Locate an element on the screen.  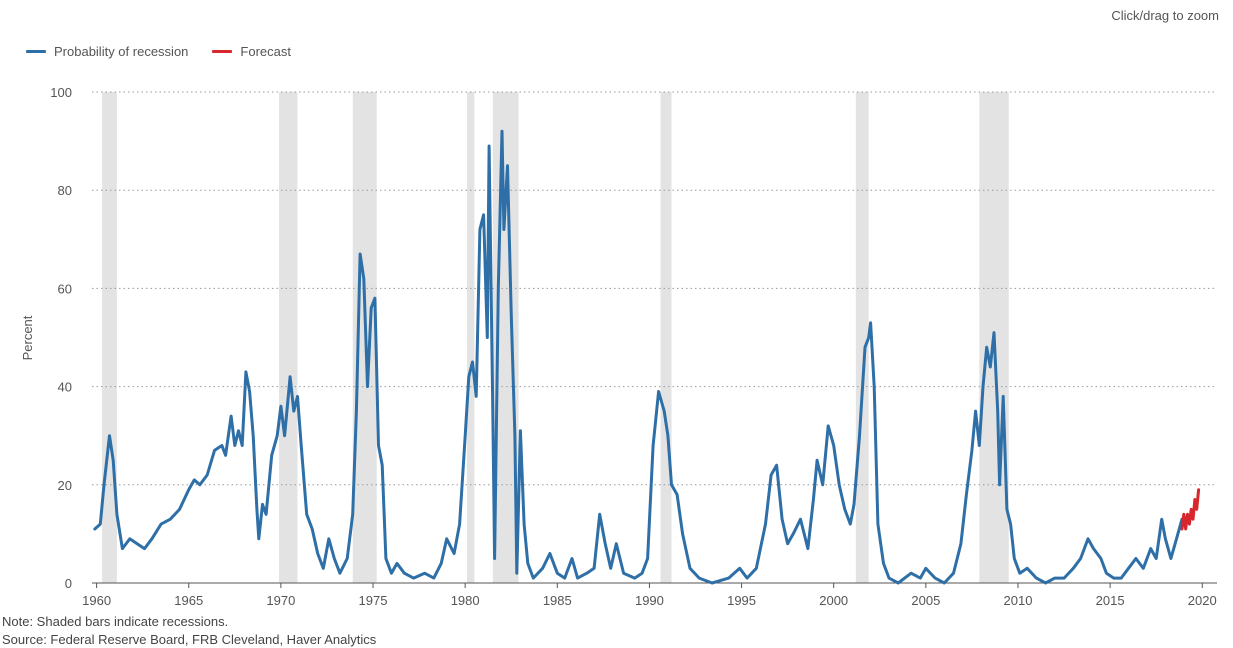
legend-swatch-forecast is located at coordinates (222, 51).